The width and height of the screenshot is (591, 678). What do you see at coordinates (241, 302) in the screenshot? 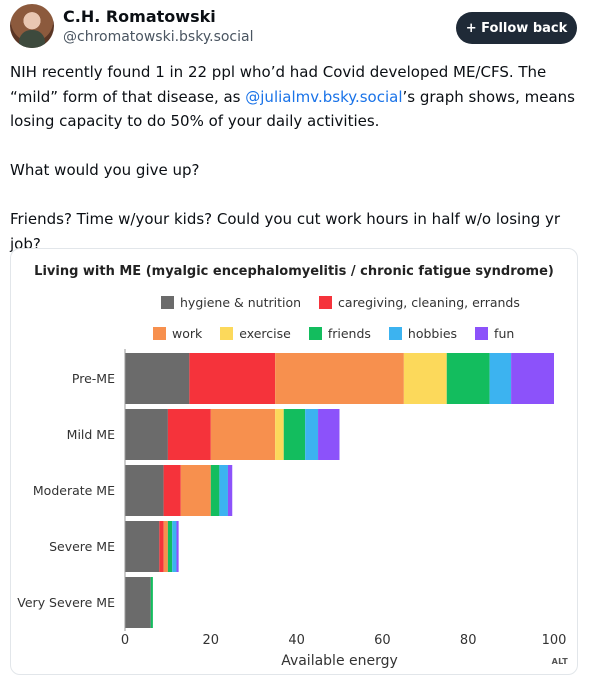
I see `legend-label: hygiene & nutrition` at bounding box center [241, 302].